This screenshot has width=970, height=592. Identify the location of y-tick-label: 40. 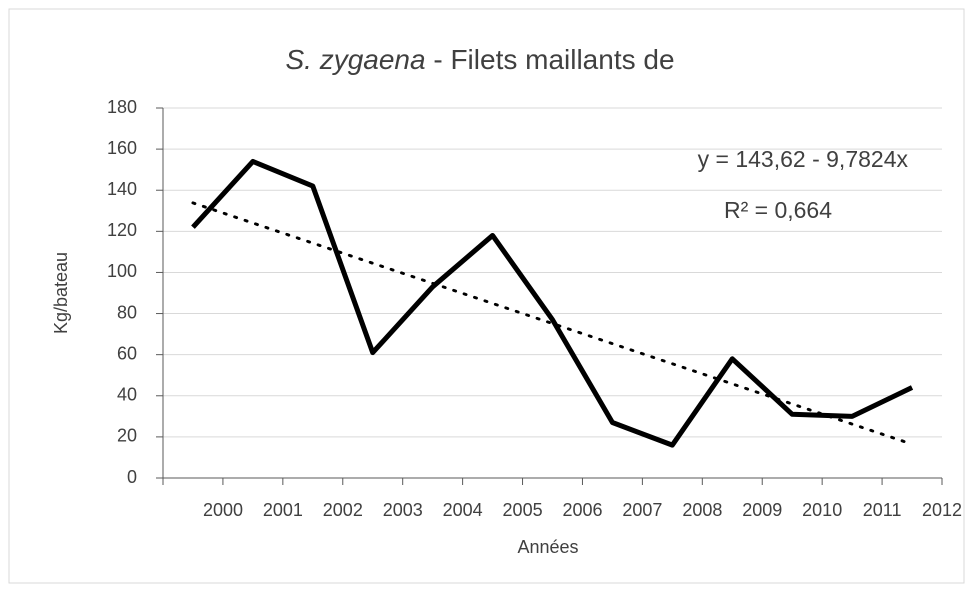
(127, 395).